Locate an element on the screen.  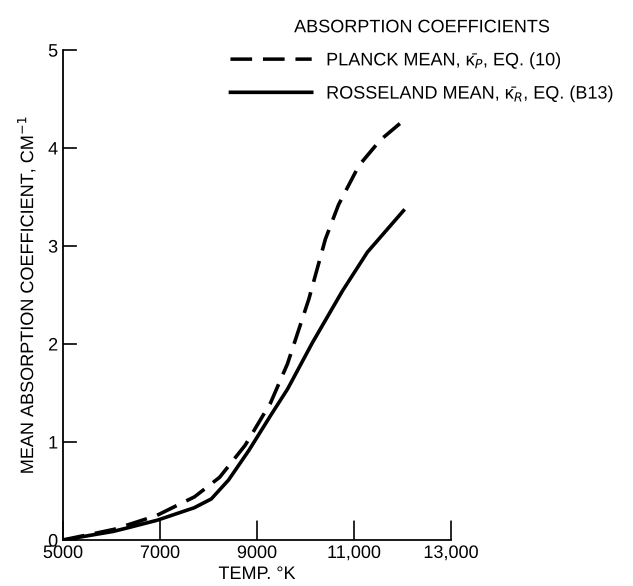
x-tick-label: 11,000 is located at coordinates (354, 552).